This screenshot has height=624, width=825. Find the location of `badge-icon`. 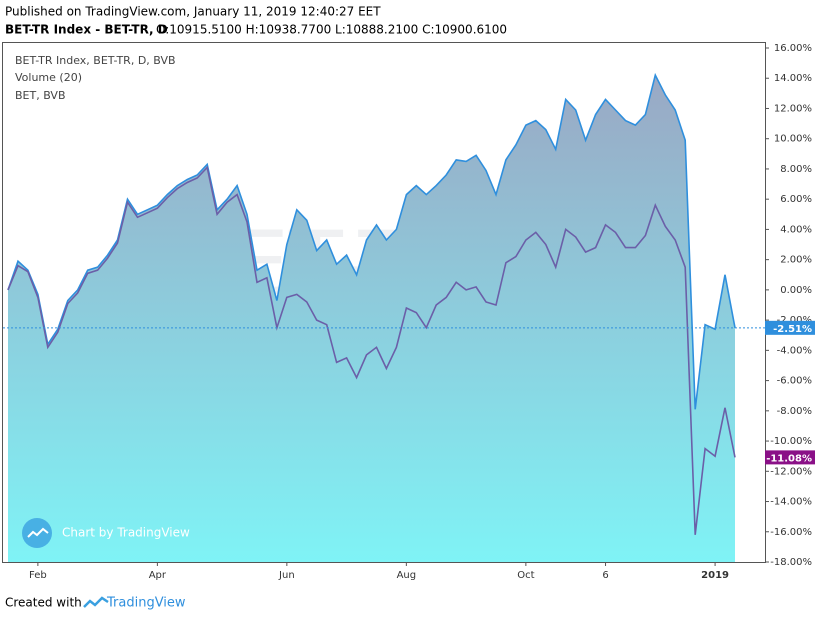

badge-icon is located at coordinates (37, 533).